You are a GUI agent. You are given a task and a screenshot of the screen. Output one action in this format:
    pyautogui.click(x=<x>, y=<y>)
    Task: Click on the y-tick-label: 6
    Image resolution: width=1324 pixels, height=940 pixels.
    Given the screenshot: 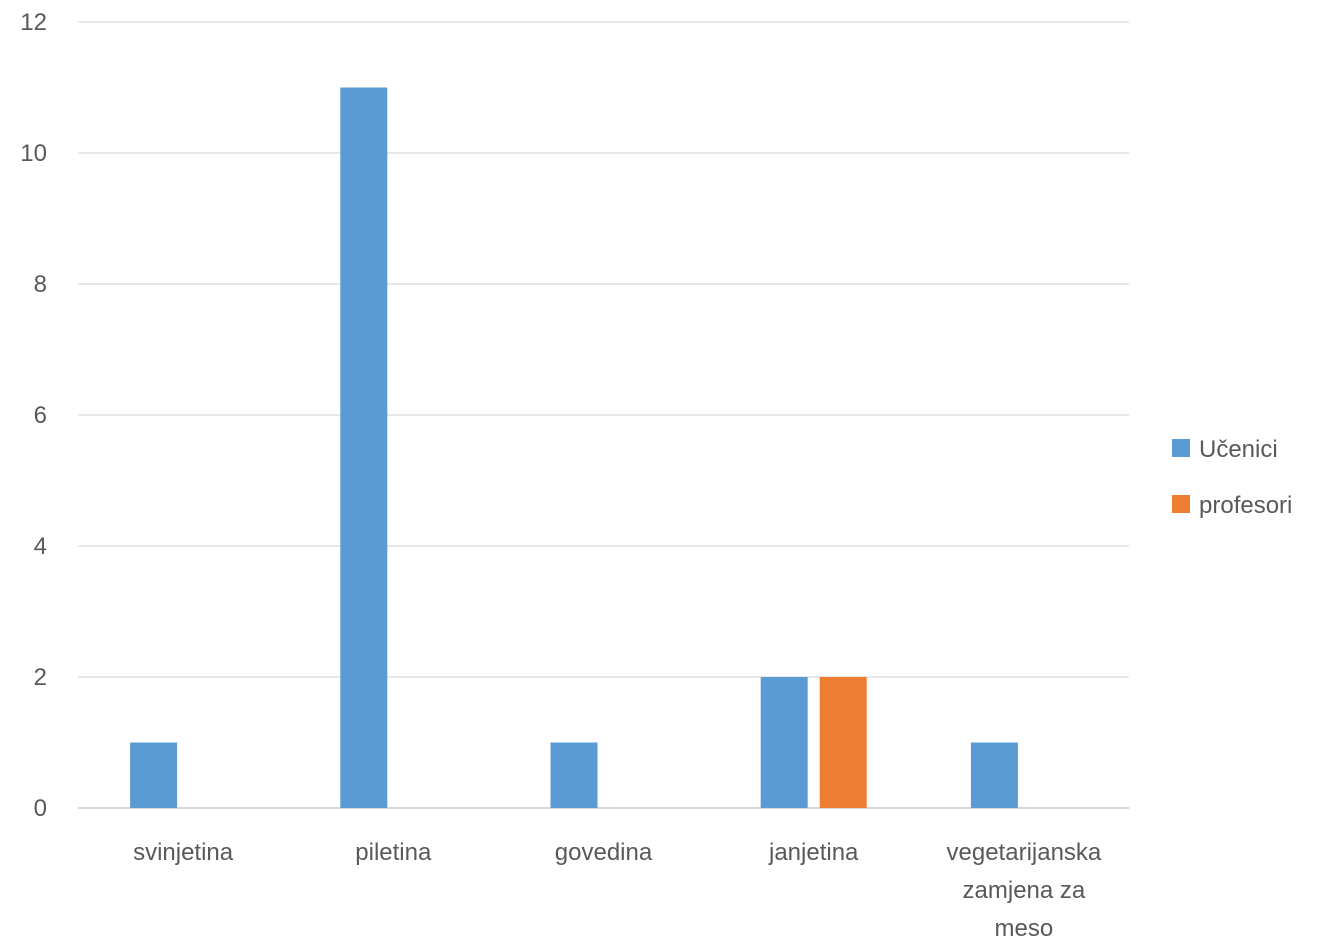 What is the action you would take?
    pyautogui.click(x=40, y=415)
    